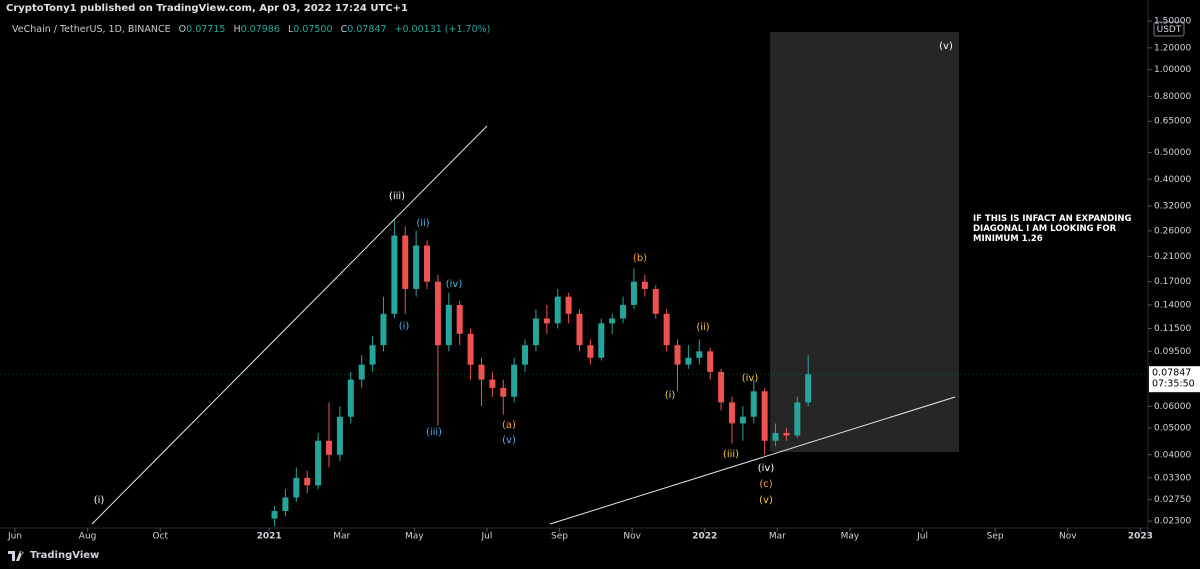 The width and height of the screenshot is (1200, 569). Describe the element at coordinates (88, 537) in the screenshot. I see `x-tick-label: Aug` at that location.